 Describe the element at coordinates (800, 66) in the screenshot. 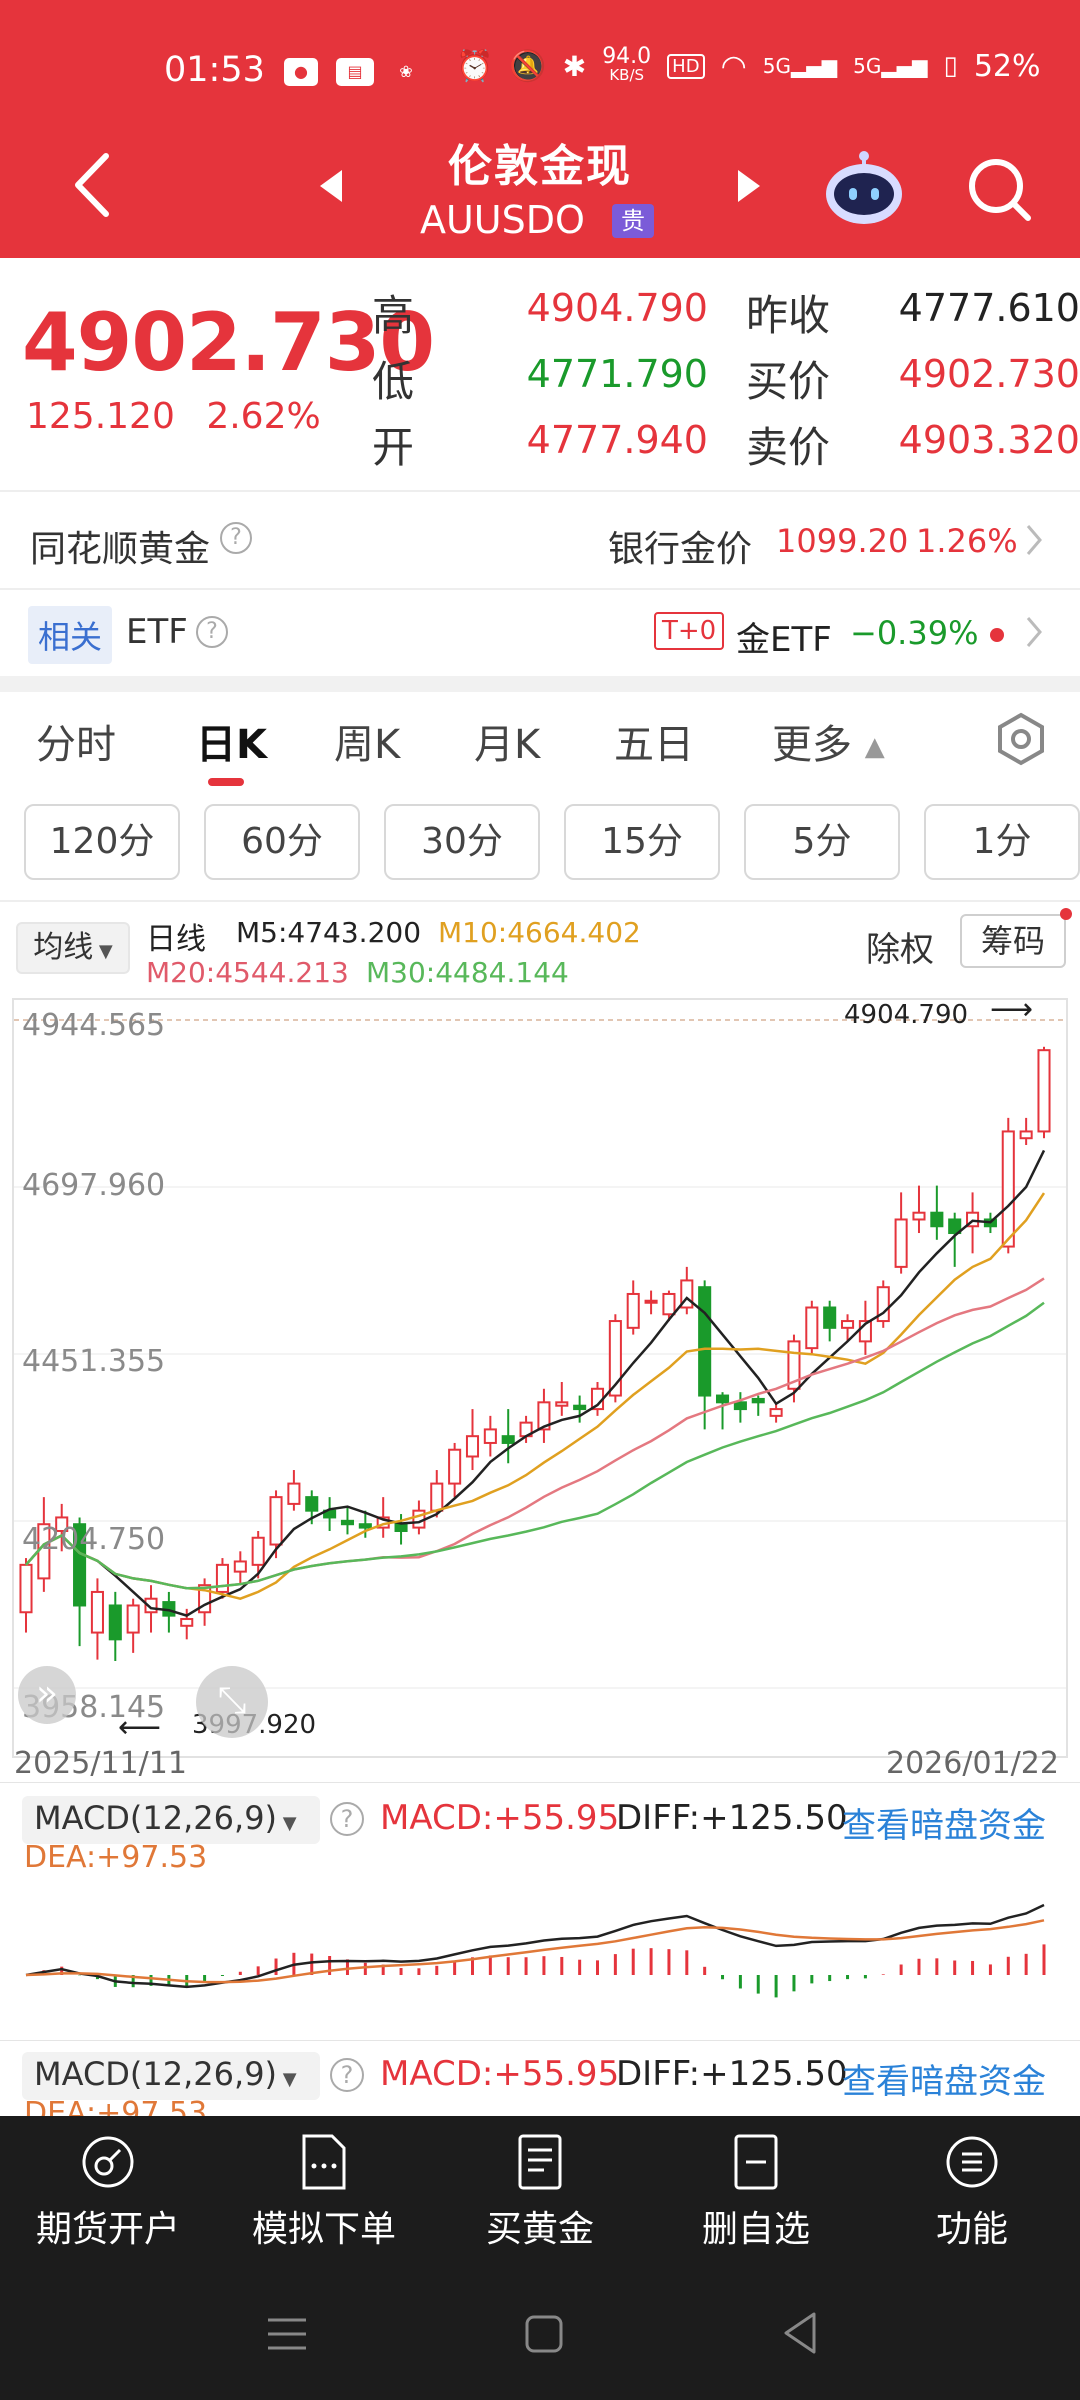

I see `signal-5g-icon: 5G▂▄▆` at that location.